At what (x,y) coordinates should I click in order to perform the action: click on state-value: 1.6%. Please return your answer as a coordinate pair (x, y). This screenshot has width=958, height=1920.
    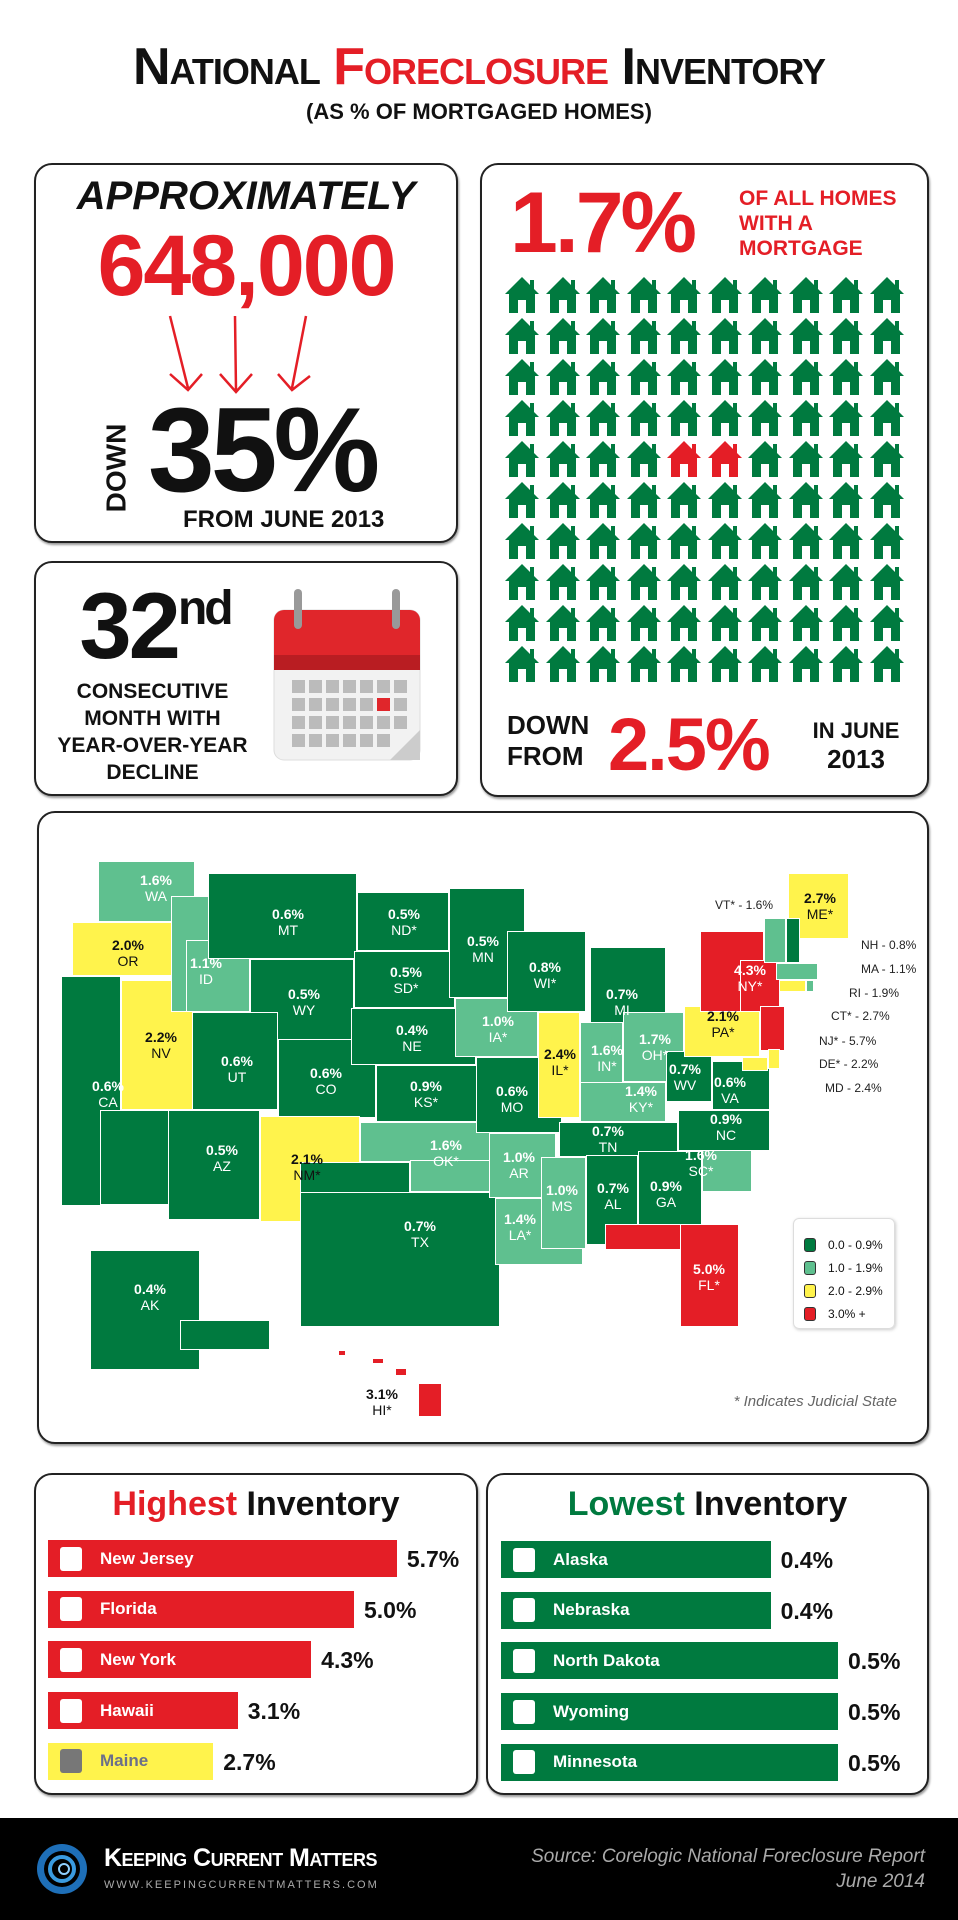
    Looking at the image, I should click on (607, 1050).